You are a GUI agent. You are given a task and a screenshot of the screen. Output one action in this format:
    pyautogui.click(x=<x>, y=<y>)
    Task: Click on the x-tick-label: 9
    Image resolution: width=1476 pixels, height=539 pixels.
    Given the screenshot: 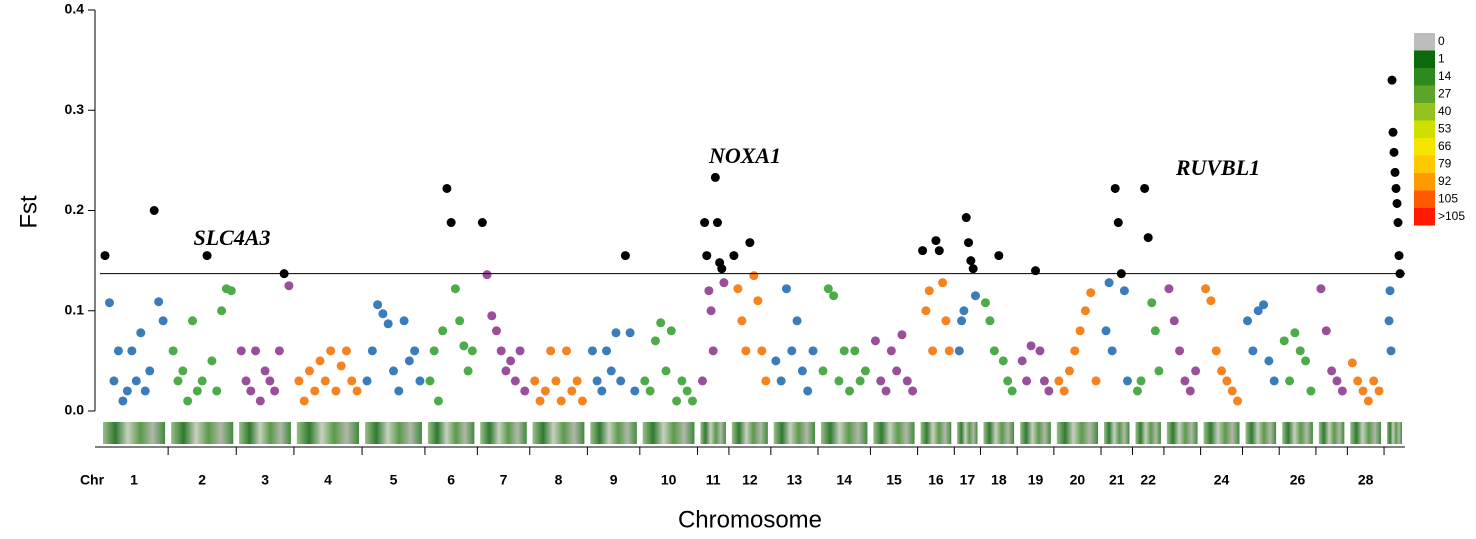 What is the action you would take?
    pyautogui.click(x=614, y=480)
    